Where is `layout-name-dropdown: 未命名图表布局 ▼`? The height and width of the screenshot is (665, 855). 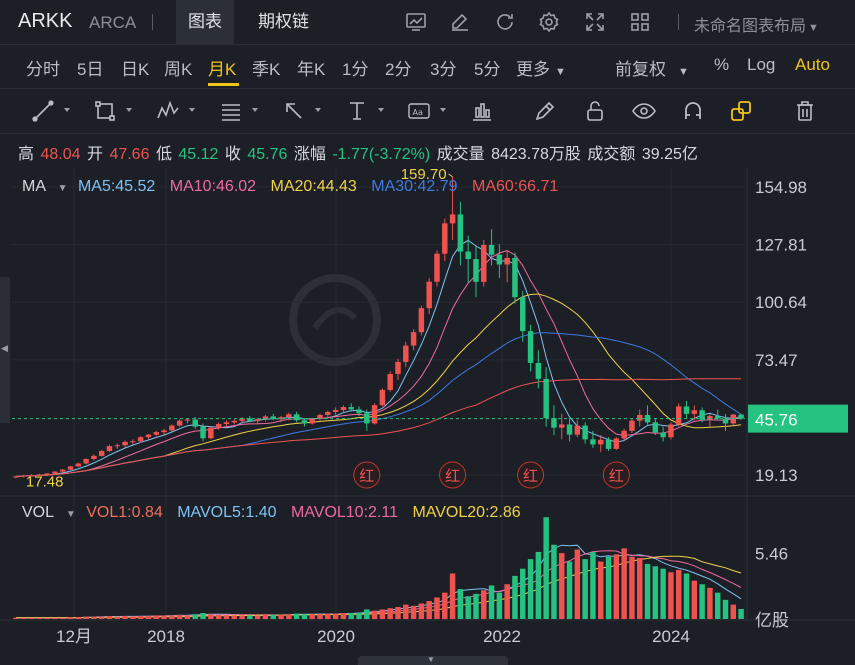 layout-name-dropdown: 未命名图表布局 ▼ is located at coordinates (756, 24).